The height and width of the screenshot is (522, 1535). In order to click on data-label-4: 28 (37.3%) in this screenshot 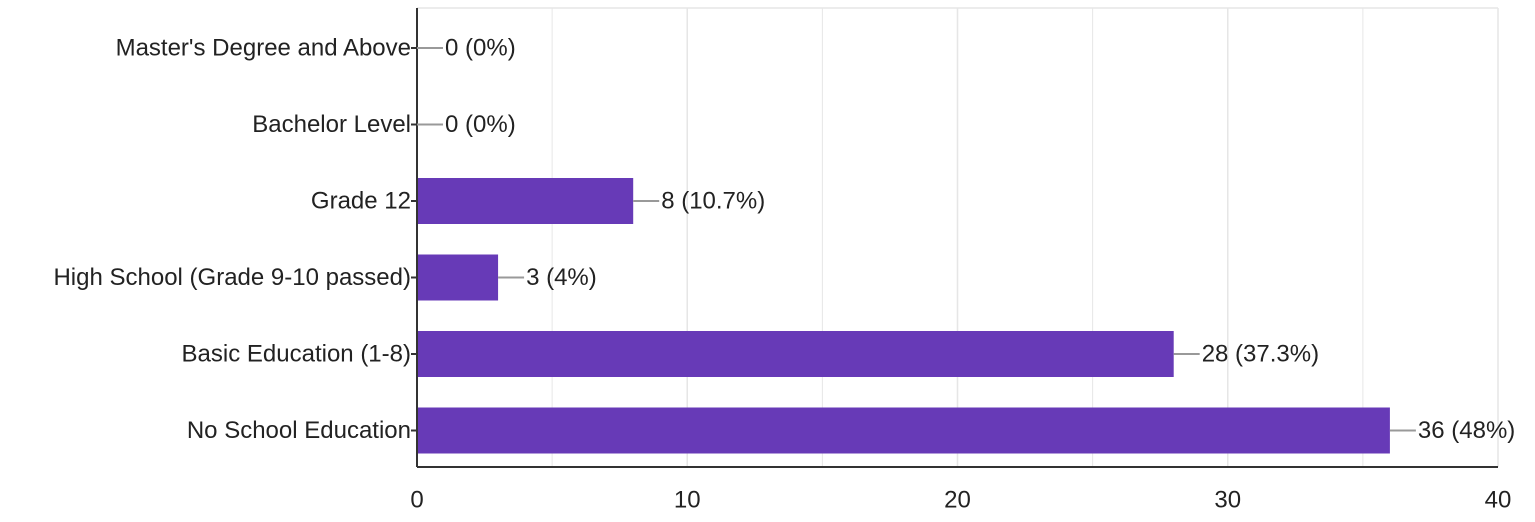, I will do `click(1260, 354)`.